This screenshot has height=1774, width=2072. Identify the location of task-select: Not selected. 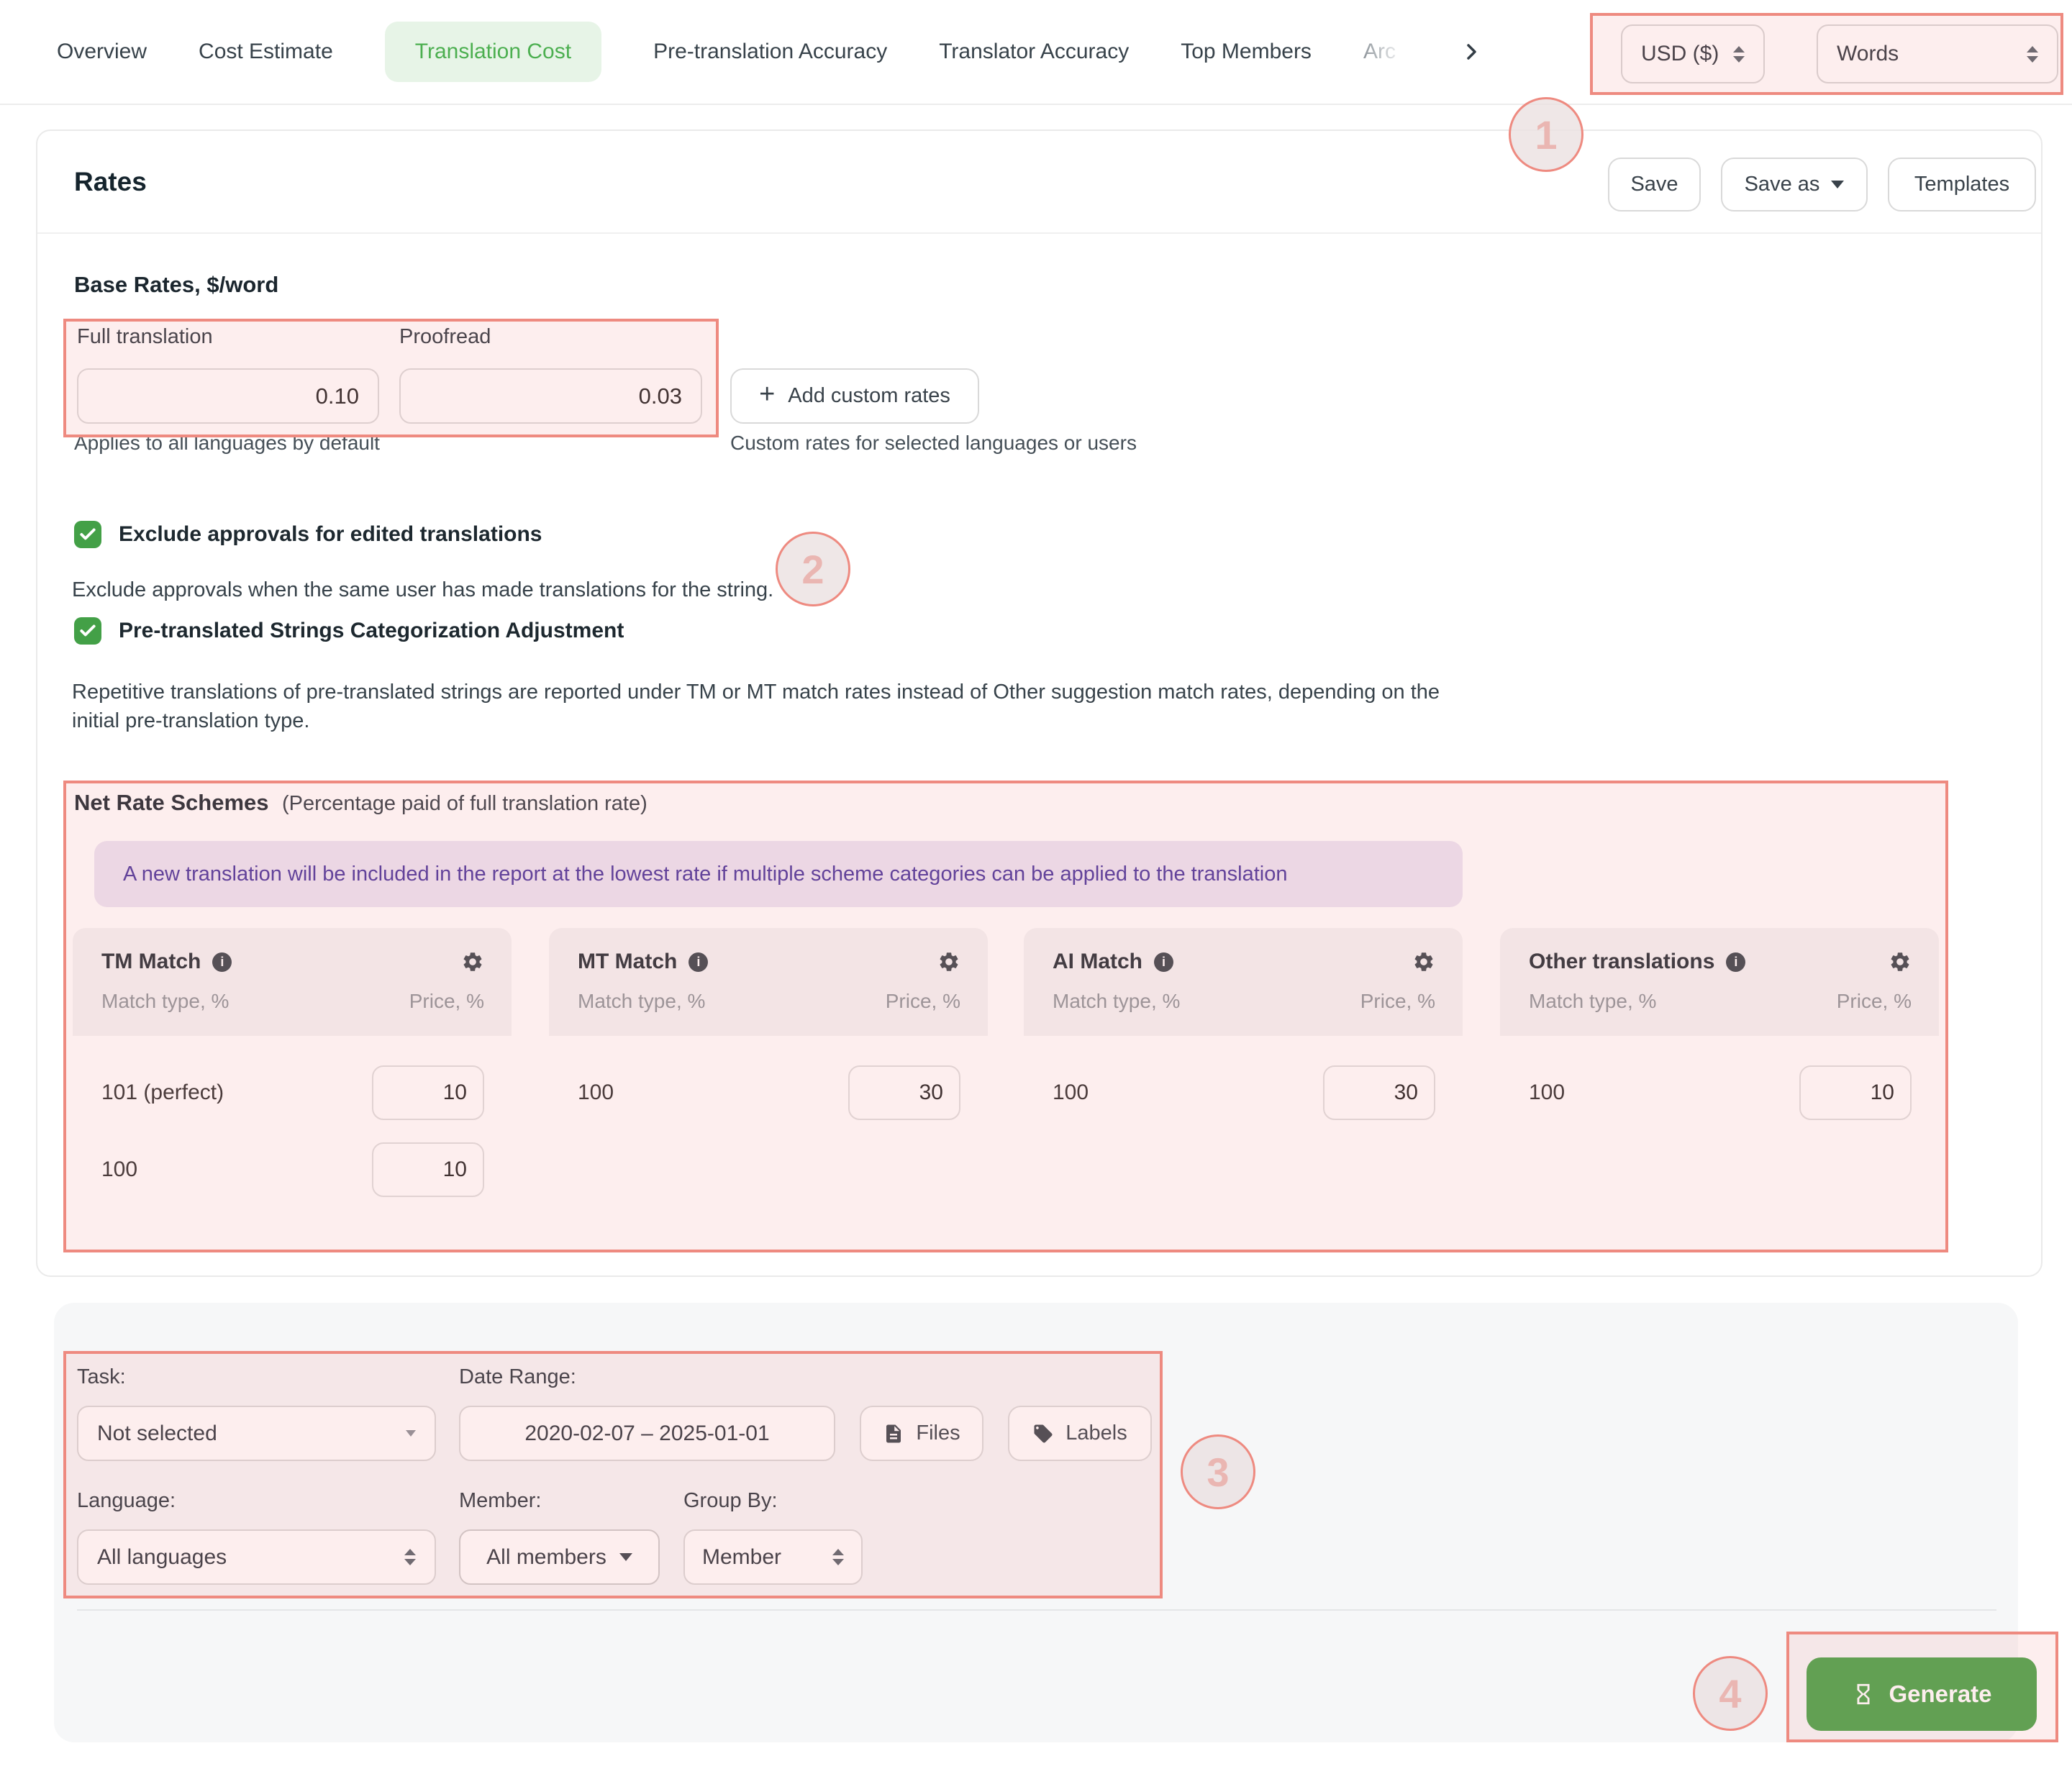
(256, 1433).